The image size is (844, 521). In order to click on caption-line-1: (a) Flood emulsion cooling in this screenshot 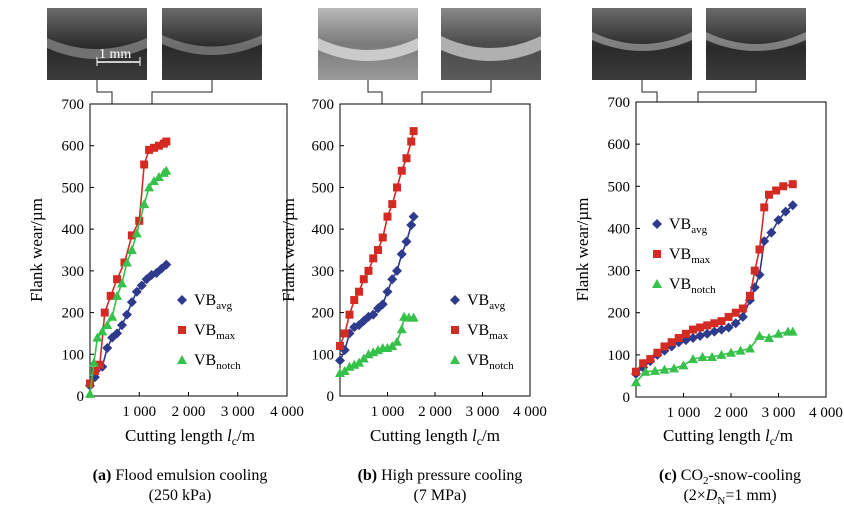, I will do `click(180, 475)`.